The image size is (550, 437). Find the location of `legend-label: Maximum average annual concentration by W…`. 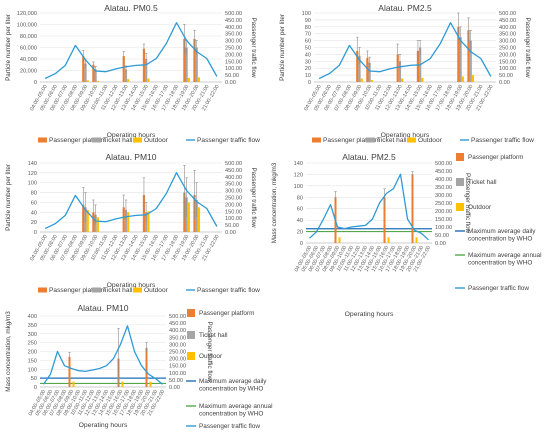

legend-label: Maximum average annual concentration by W… is located at coordinates (505, 259).